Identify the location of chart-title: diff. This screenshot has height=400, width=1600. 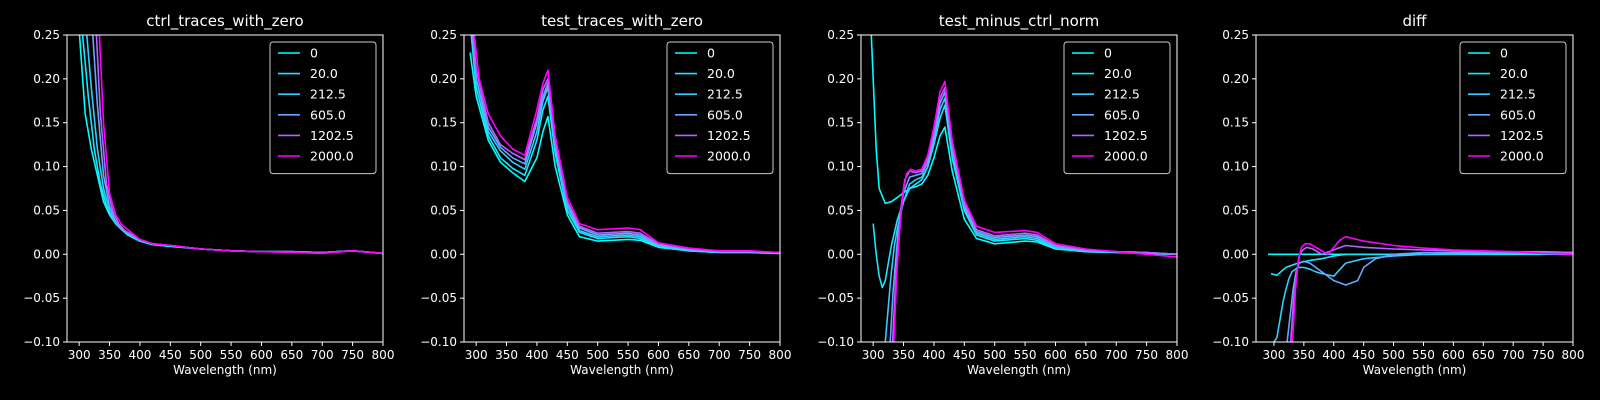
(1414, 21).